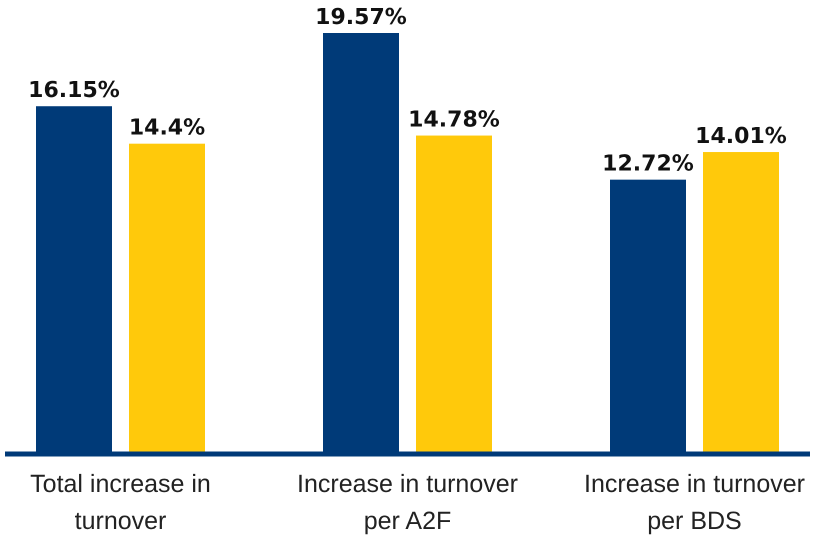 This screenshot has width=827, height=538. What do you see at coordinates (361, 17) in the screenshot?
I see `data-label: 19.57%` at bounding box center [361, 17].